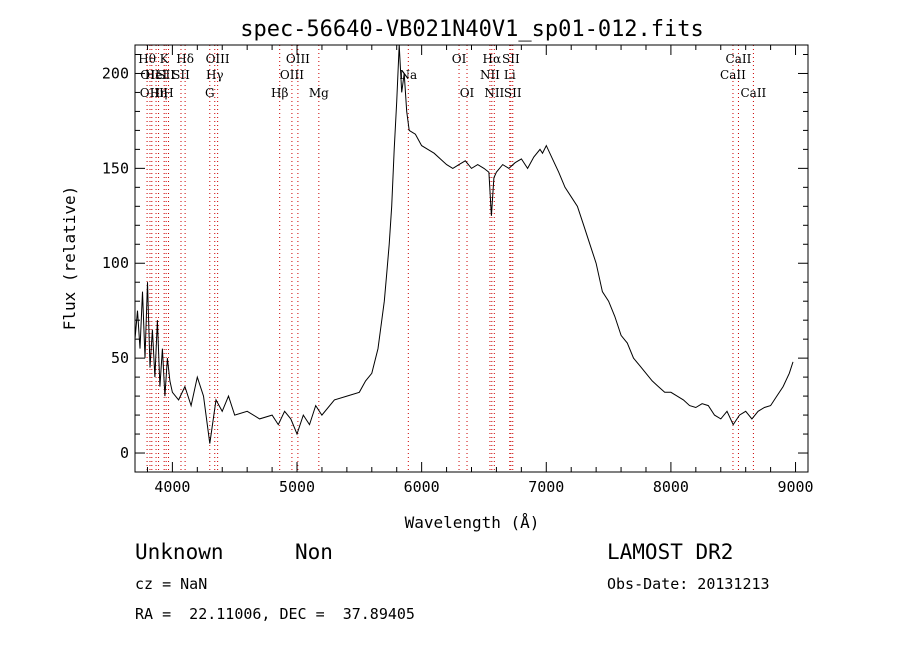 This screenshot has height=650, width=900. Describe the element at coordinates (670, 552) in the screenshot. I see `survey-name: LAMOST DR2` at that location.